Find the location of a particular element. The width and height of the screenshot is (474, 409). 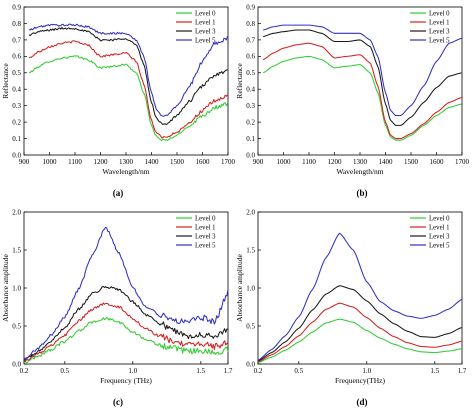

x-tick-label: 1.5 is located at coordinates (434, 371).